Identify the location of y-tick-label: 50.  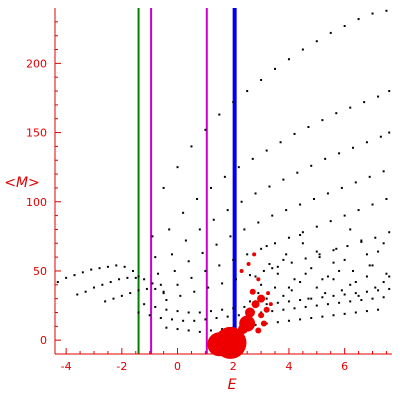
(40, 271).